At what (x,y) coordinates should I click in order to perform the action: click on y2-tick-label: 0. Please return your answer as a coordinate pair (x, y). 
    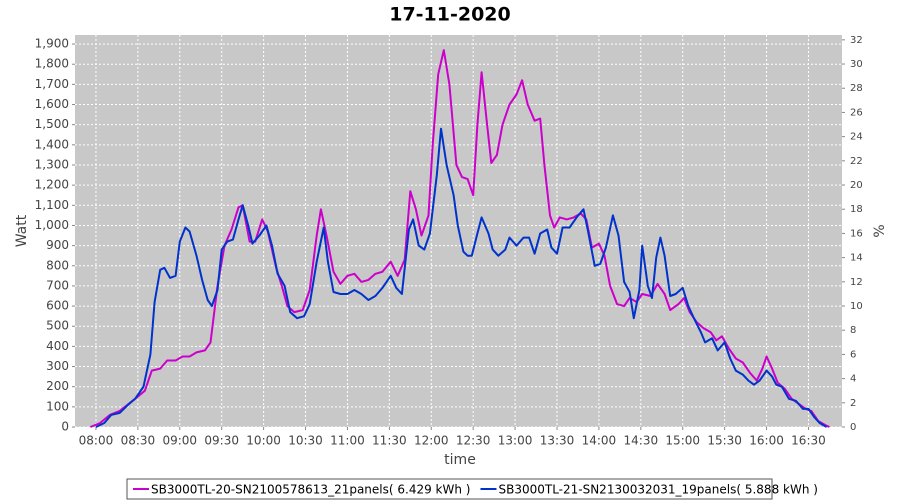
    Looking at the image, I should click on (853, 427).